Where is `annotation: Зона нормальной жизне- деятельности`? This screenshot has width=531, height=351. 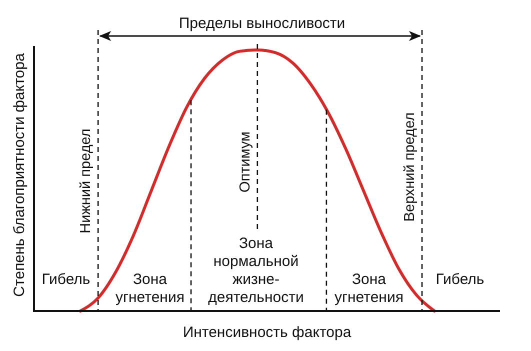 annotation: Зона нормальной жизне- деятельности is located at coordinates (256, 270).